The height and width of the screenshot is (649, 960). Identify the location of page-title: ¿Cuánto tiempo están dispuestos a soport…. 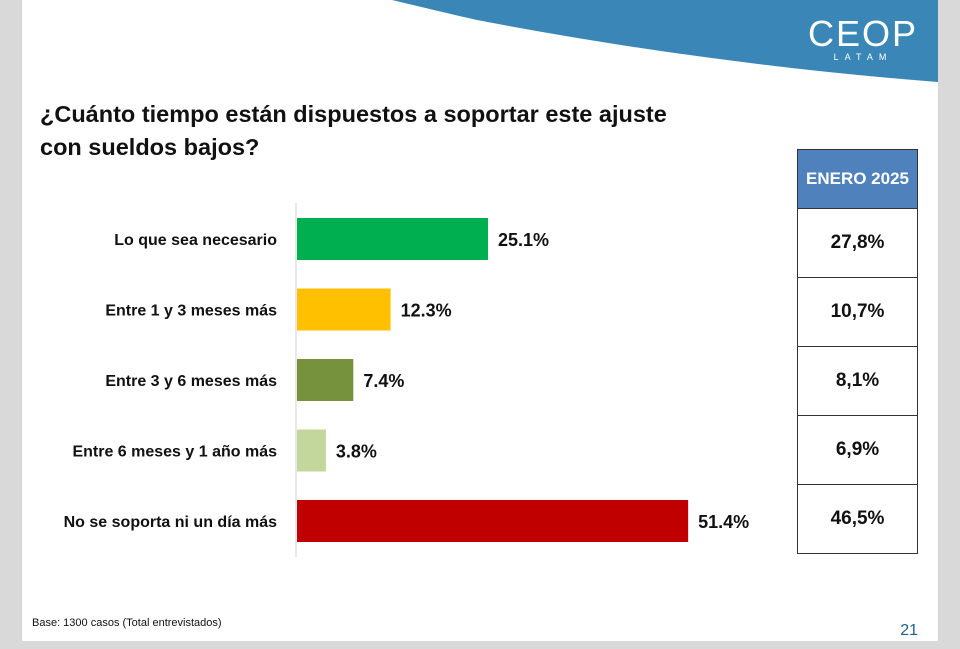
(353, 130).